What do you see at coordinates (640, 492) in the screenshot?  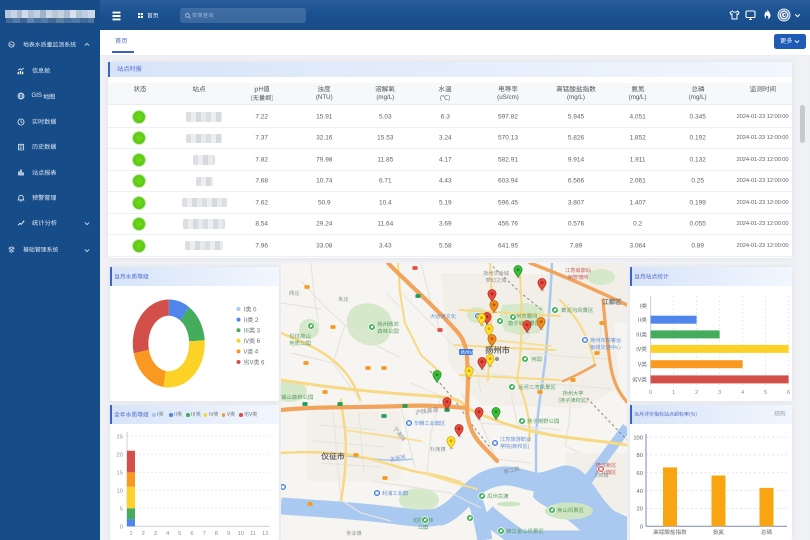 I see `svg-text: 40` at bounding box center [640, 492].